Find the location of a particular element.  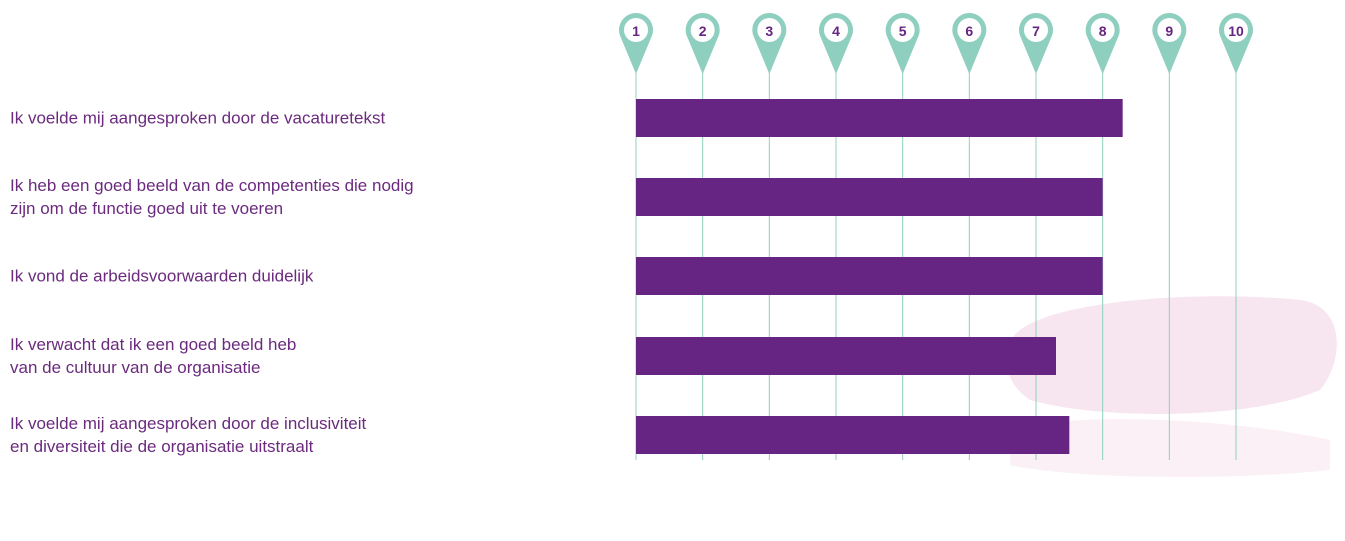

x-tick-label: 10 is located at coordinates (1236, 31).